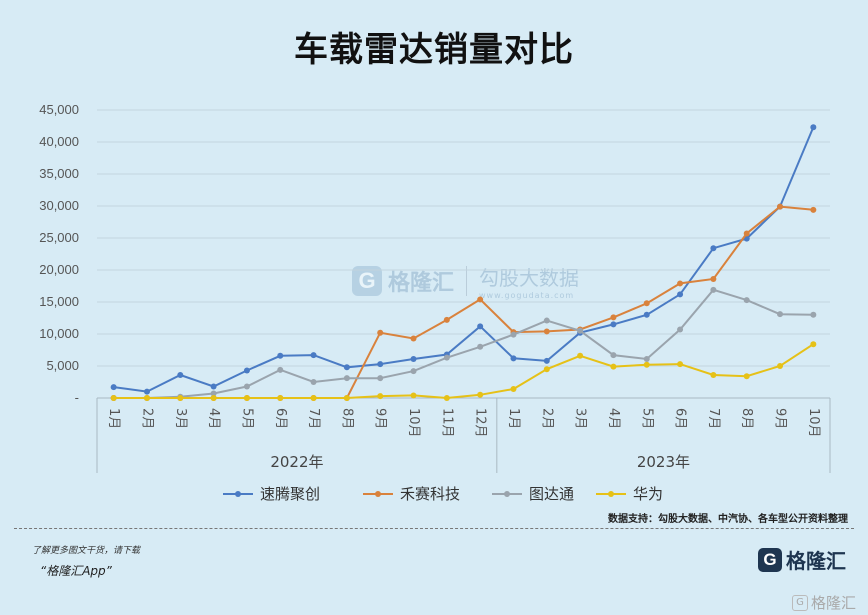 The height and width of the screenshot is (615, 868). Describe the element at coordinates (59, 269) in the screenshot. I see `y-tick-label: 20,000` at that location.